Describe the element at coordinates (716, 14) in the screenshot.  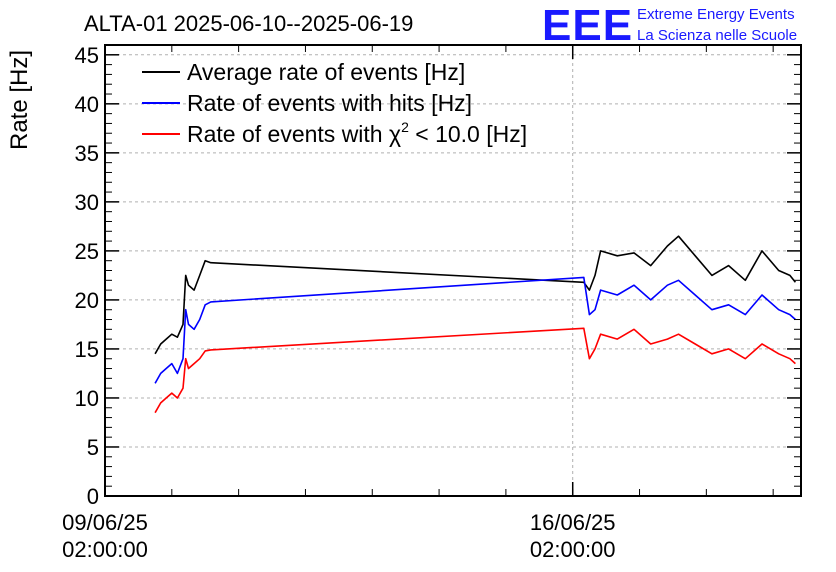
I see `logo-line-1: Extreme Energy Events` at that location.